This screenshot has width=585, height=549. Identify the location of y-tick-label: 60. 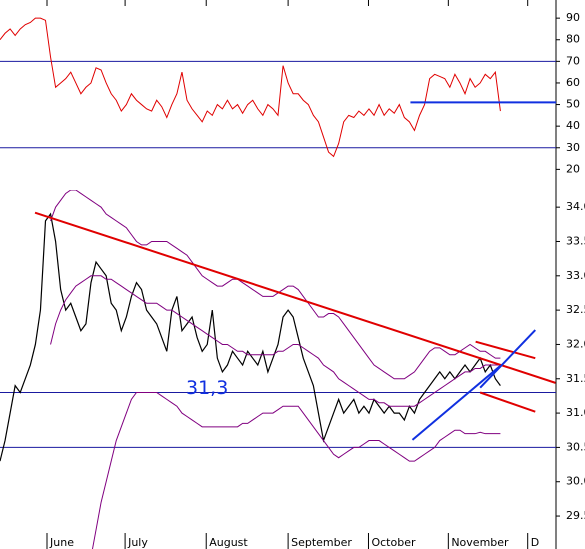
(573, 82).